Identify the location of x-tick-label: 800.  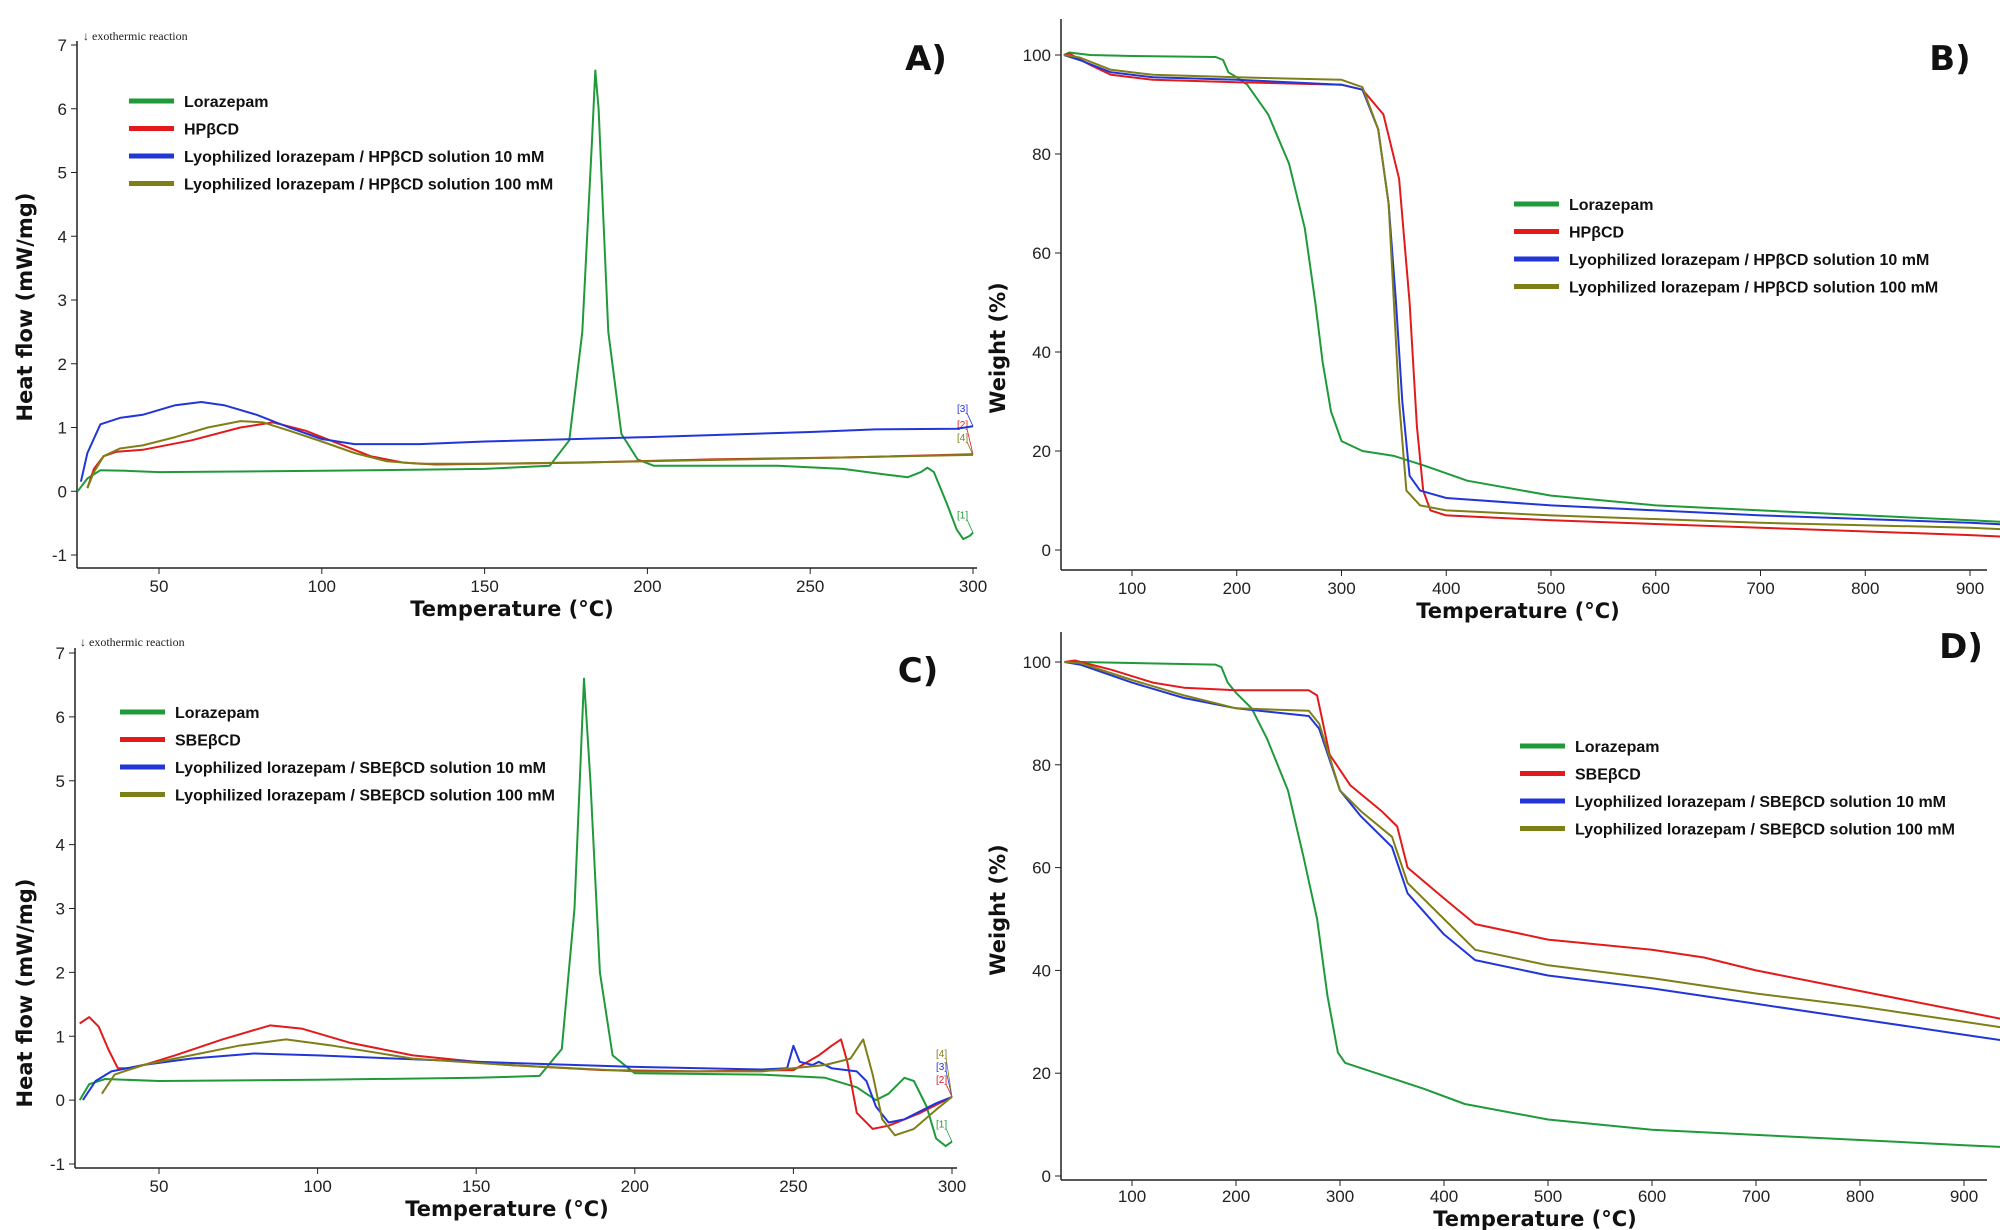
(1865, 588).